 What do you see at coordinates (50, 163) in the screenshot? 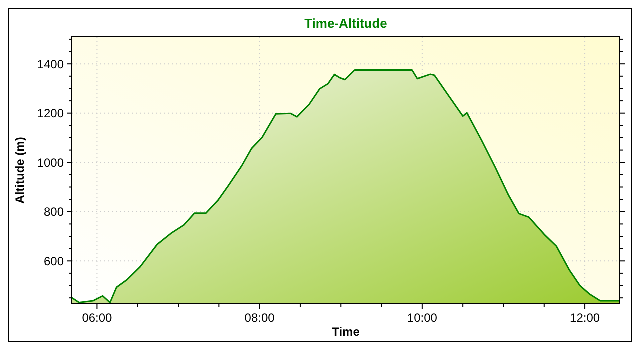
I see `y-tick-label: 1000` at bounding box center [50, 163].